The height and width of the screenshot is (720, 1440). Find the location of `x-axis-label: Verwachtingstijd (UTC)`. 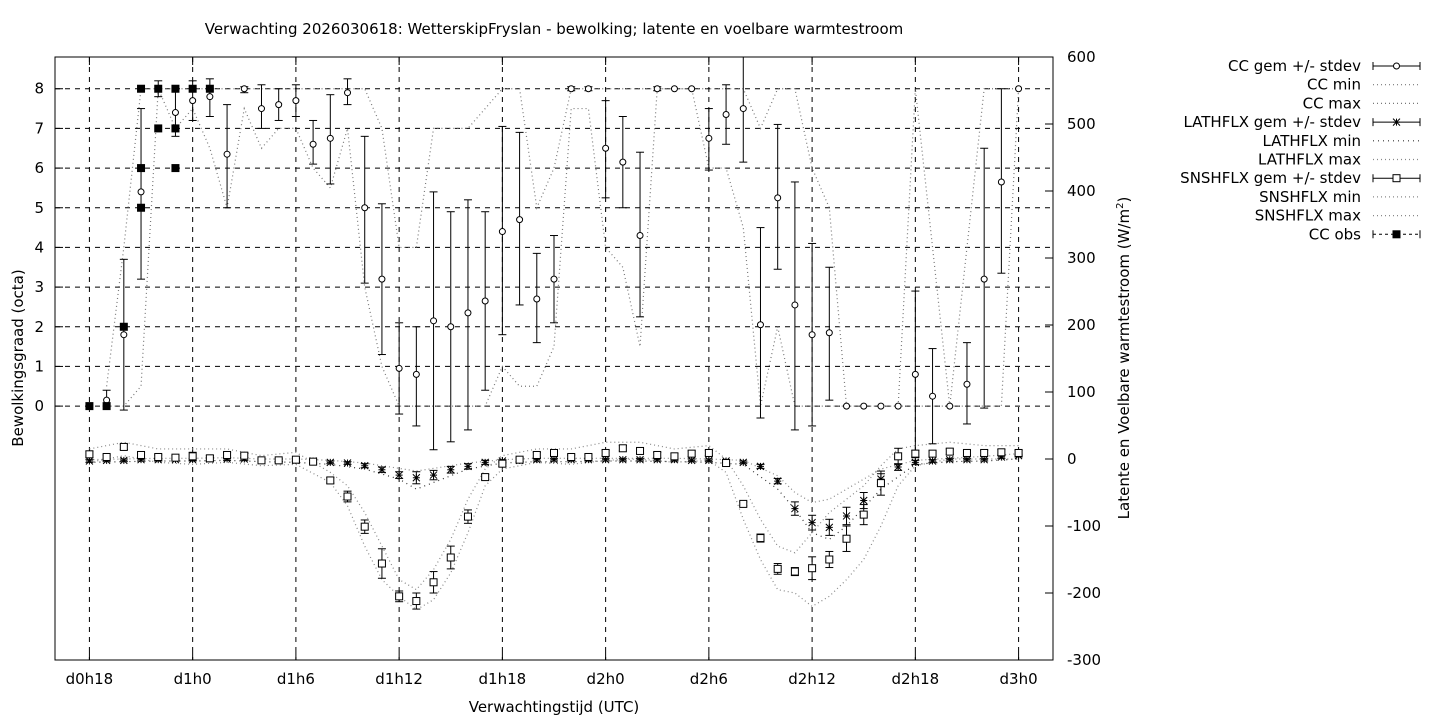

x-axis-label: Verwachtingstijd (UTC) is located at coordinates (554, 707).